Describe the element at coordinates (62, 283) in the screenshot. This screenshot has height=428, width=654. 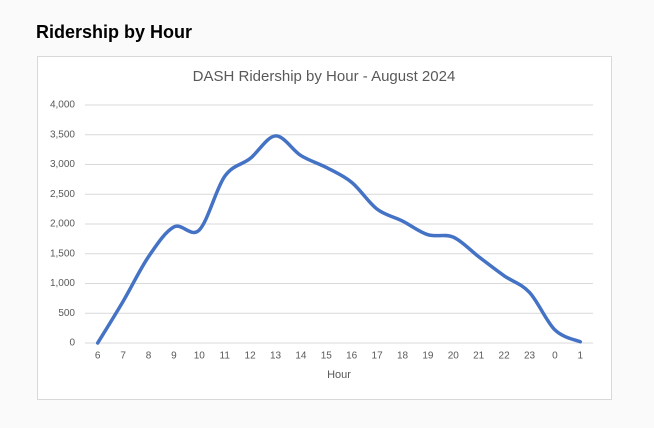
I see `y-tick-label: 1,000` at that location.